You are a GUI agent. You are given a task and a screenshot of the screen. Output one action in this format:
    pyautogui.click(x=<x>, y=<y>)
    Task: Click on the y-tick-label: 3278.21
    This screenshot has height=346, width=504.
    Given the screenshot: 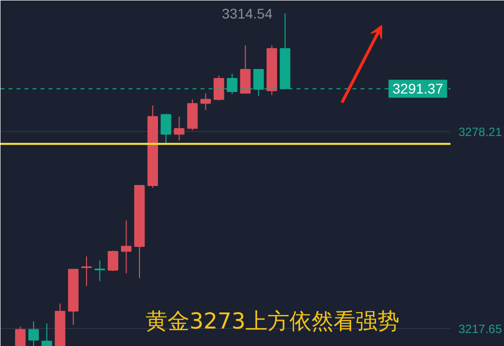 What is the action you would take?
    pyautogui.click(x=480, y=132)
    